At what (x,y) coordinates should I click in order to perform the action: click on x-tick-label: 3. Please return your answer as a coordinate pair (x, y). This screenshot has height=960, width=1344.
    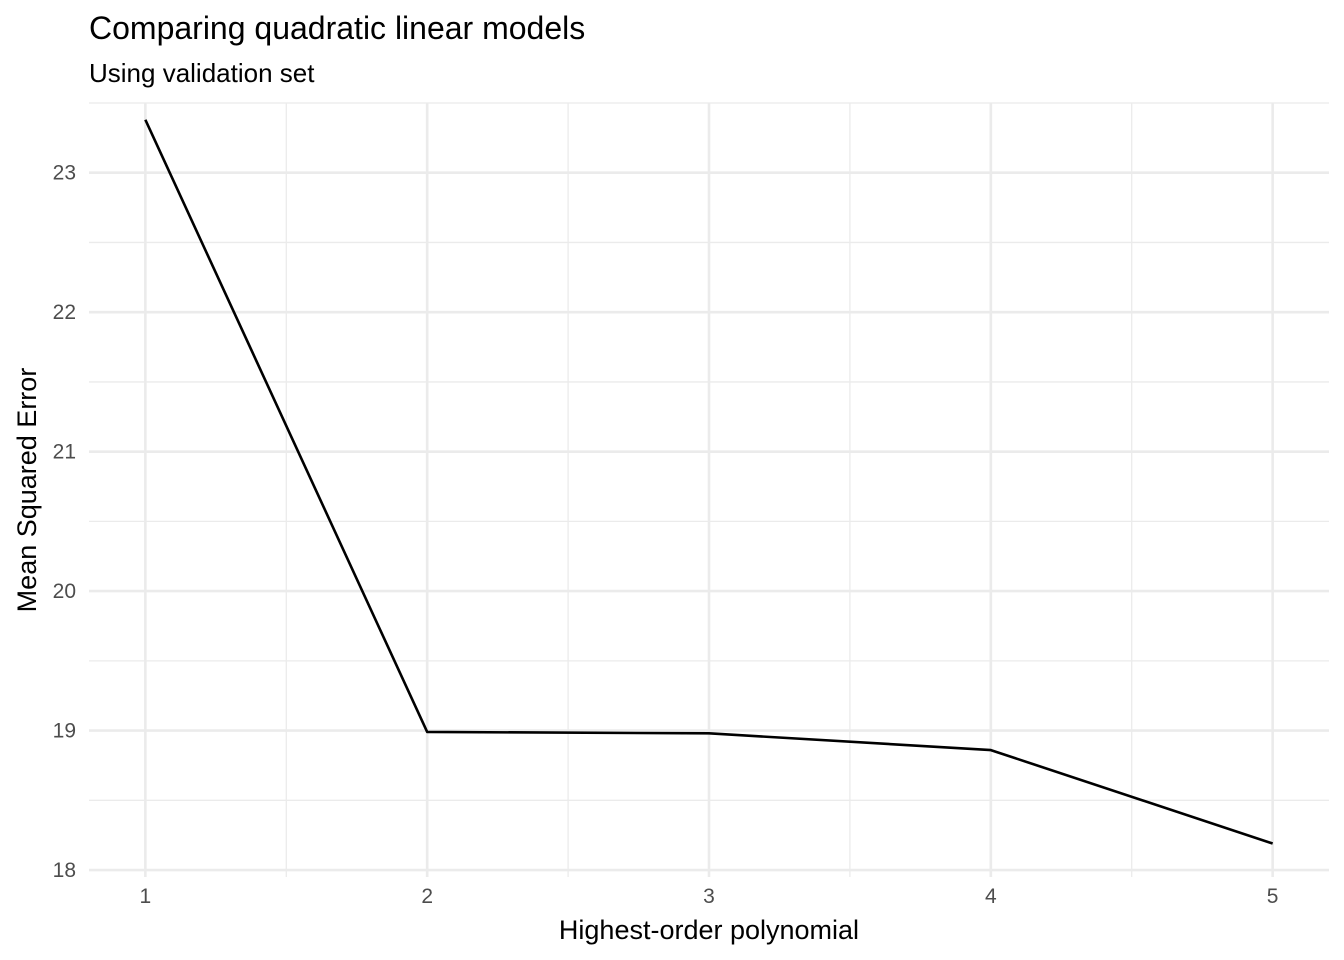
    Looking at the image, I should click on (709, 896).